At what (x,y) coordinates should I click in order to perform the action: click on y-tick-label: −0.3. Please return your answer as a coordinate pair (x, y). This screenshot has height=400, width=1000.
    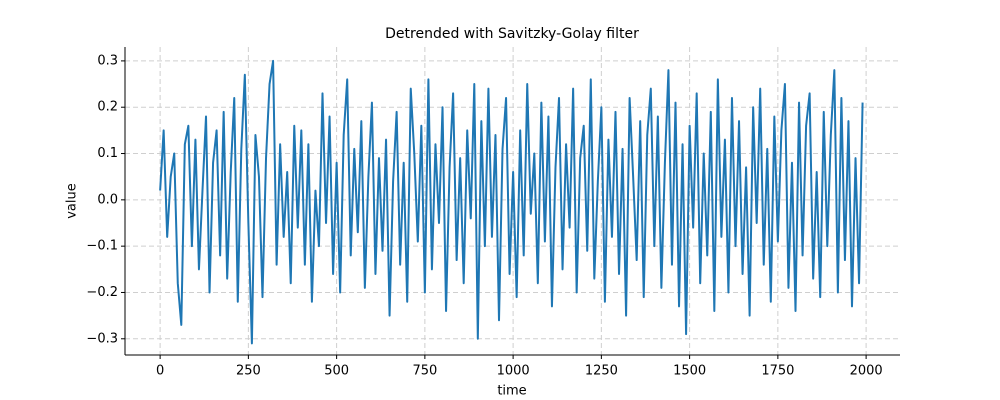
    Looking at the image, I should click on (102, 338).